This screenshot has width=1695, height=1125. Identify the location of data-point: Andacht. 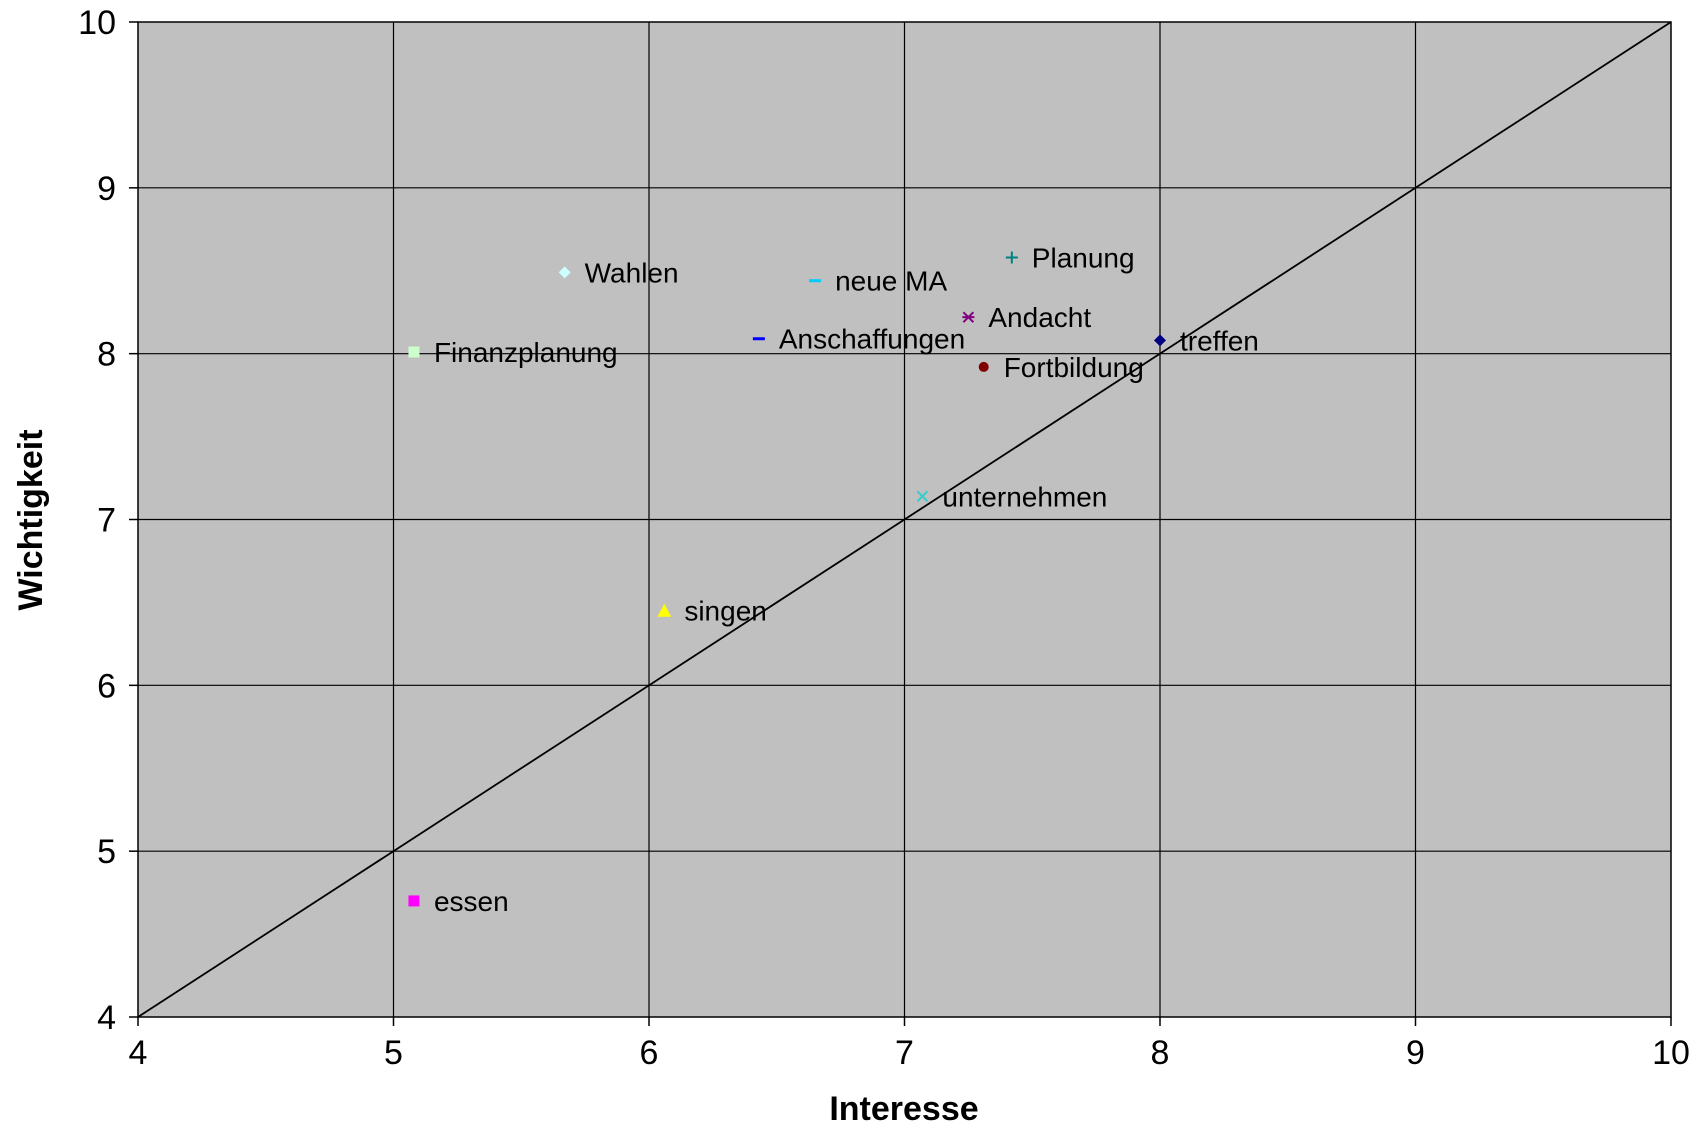
(1026, 317).